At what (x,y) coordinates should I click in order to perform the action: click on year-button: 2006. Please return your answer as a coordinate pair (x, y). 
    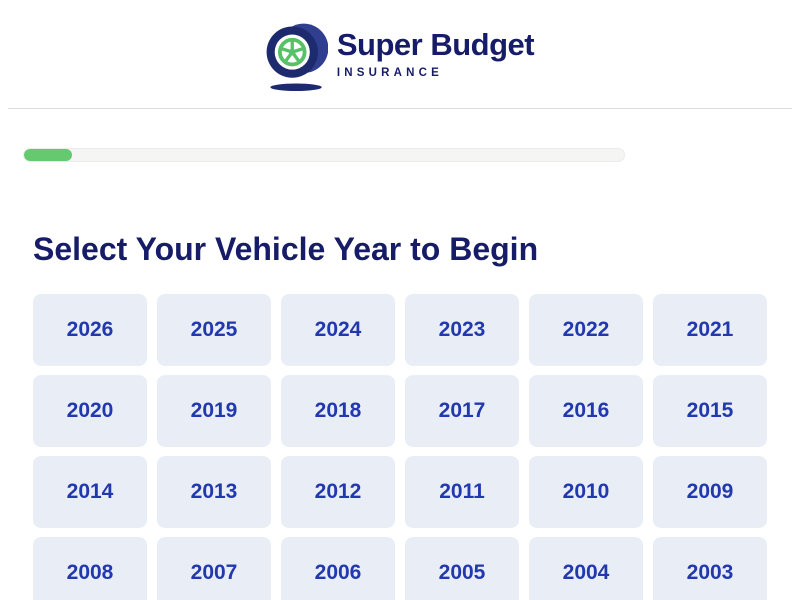
    Looking at the image, I should click on (338, 568).